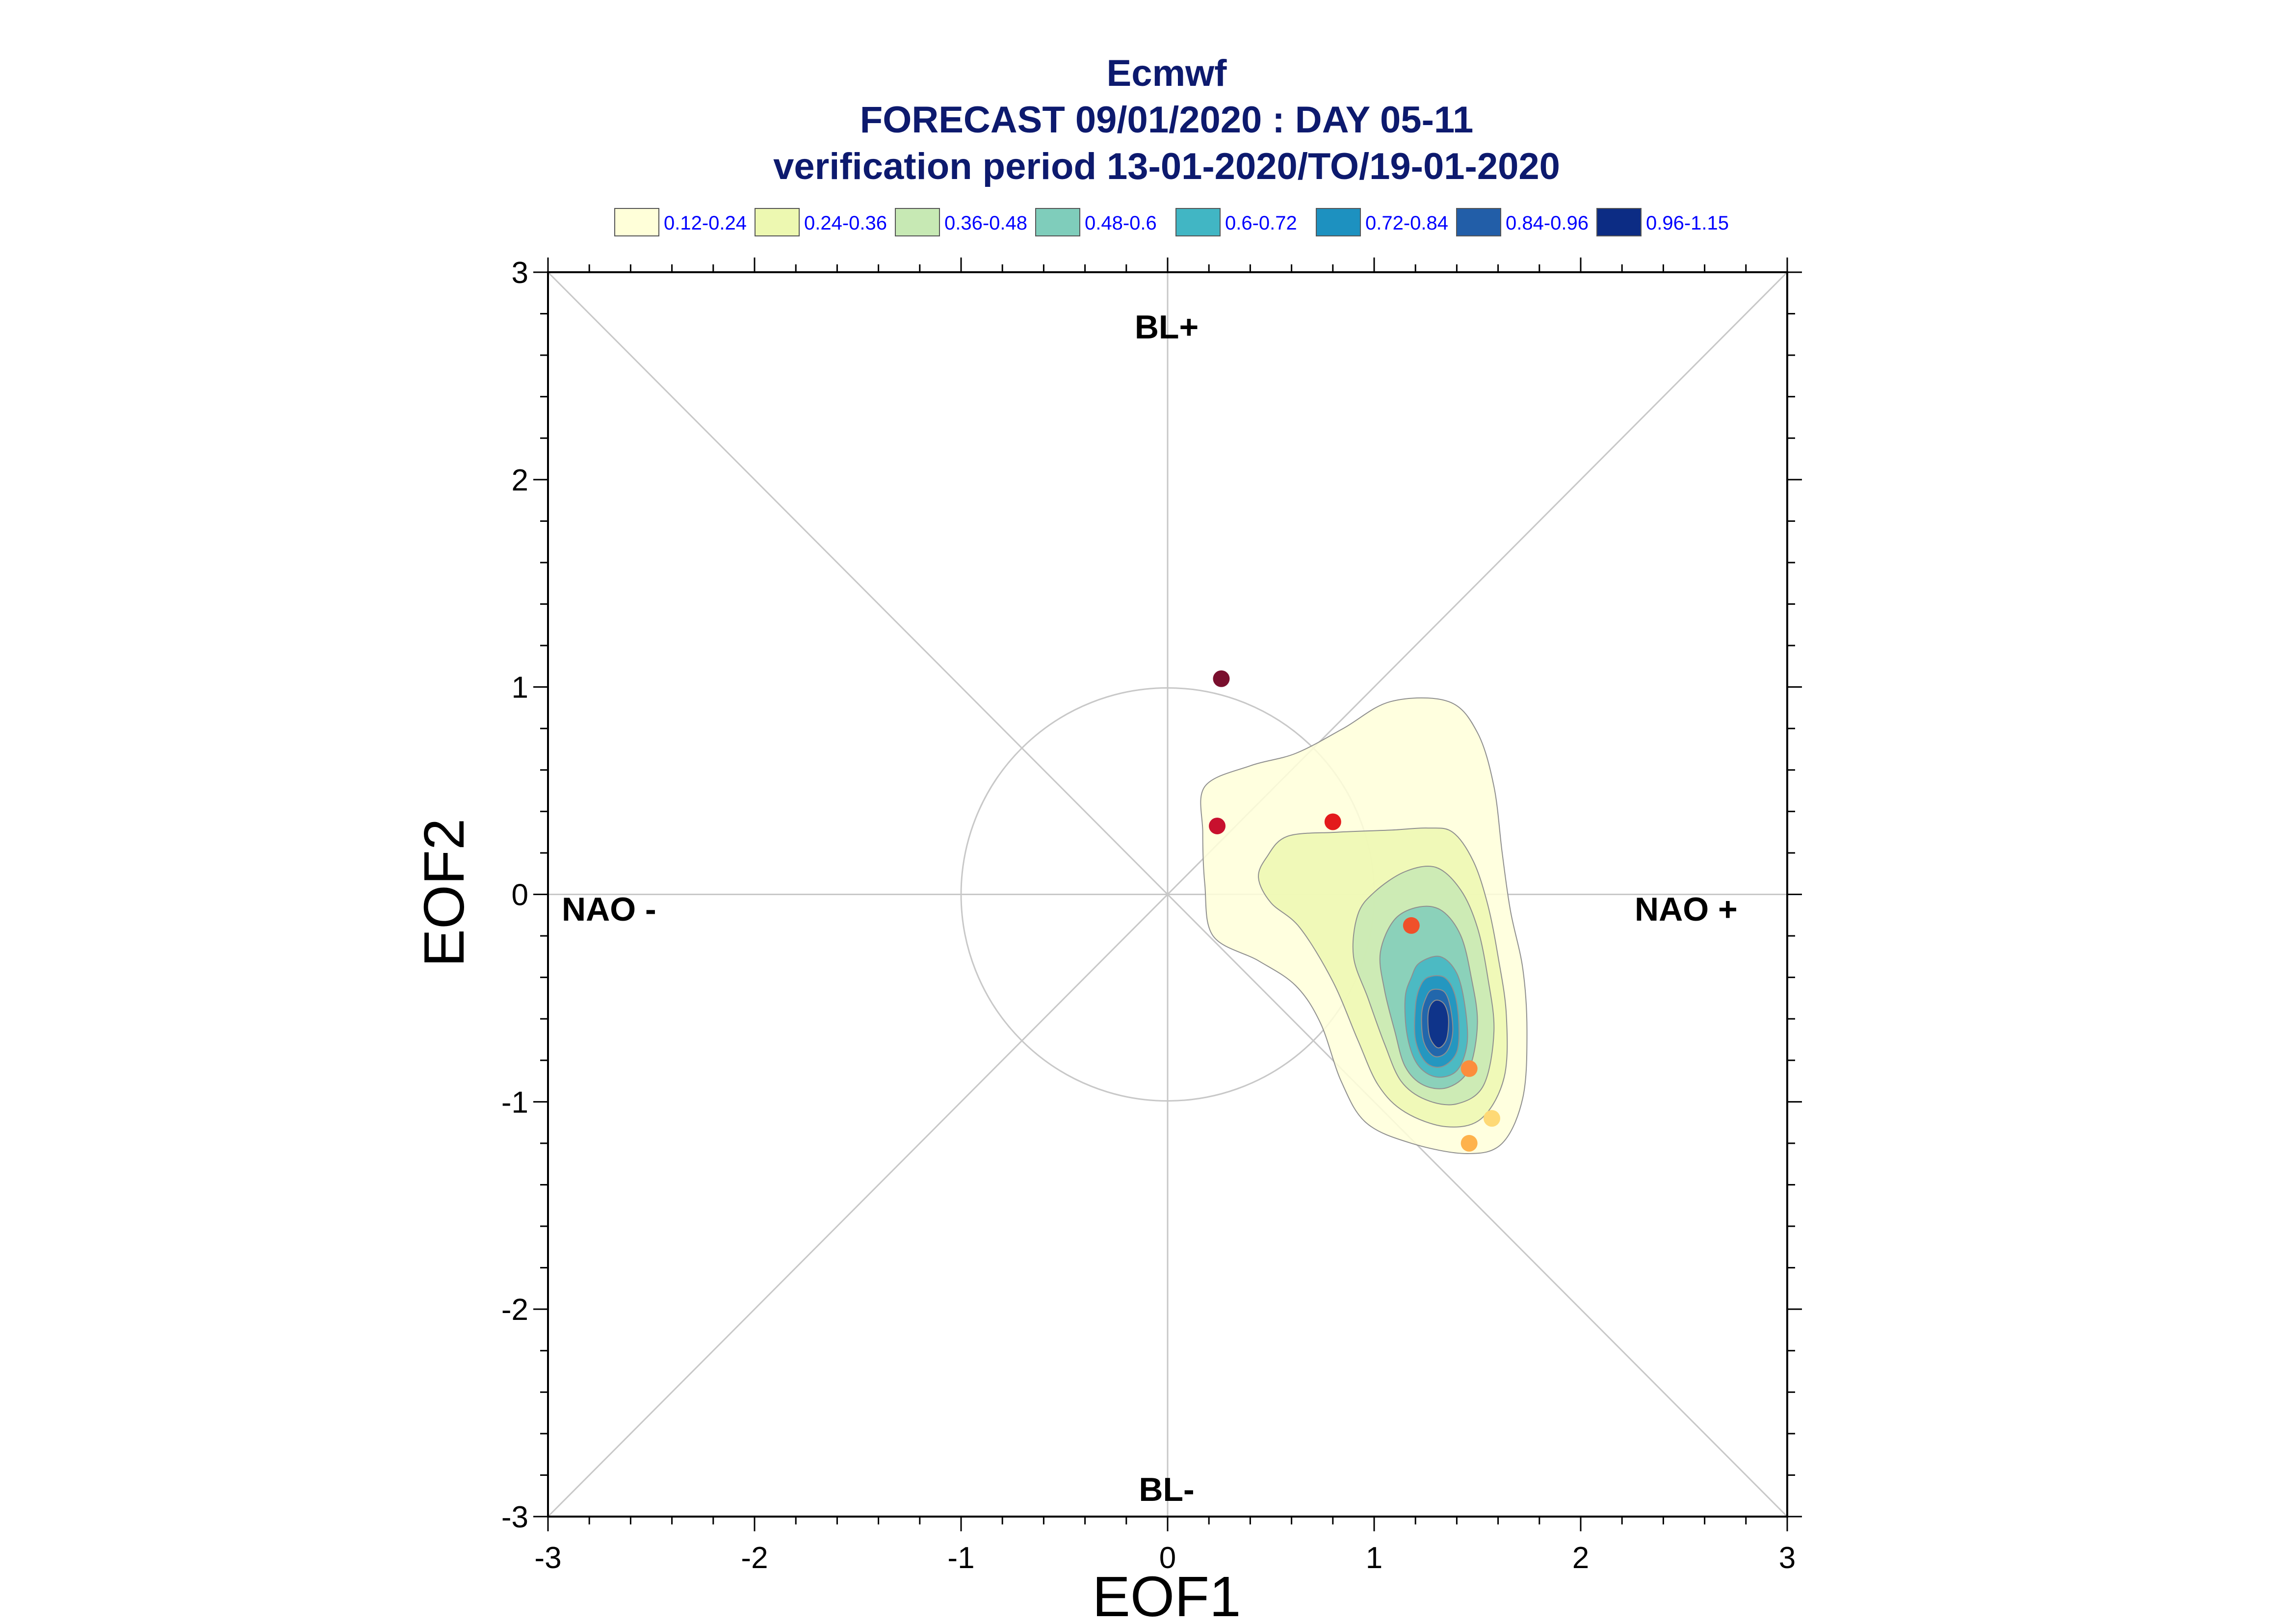 This screenshot has height=1624, width=2295. What do you see at coordinates (609, 909) in the screenshot?
I see `regime-label-nao-minus: NAO -` at bounding box center [609, 909].